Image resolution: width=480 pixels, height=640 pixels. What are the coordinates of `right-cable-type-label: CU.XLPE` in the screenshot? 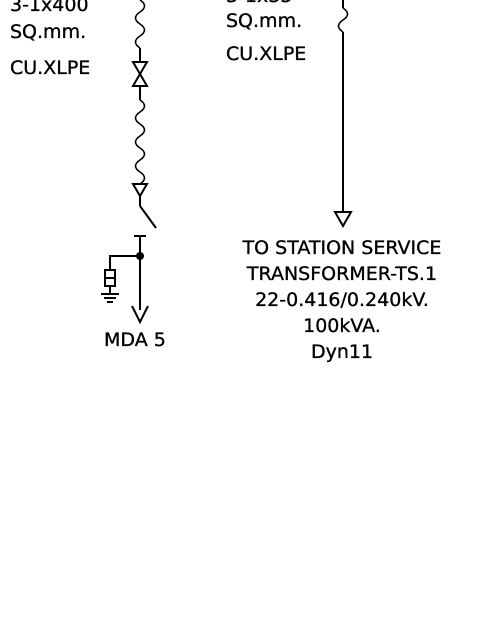 It's located at (266, 54).